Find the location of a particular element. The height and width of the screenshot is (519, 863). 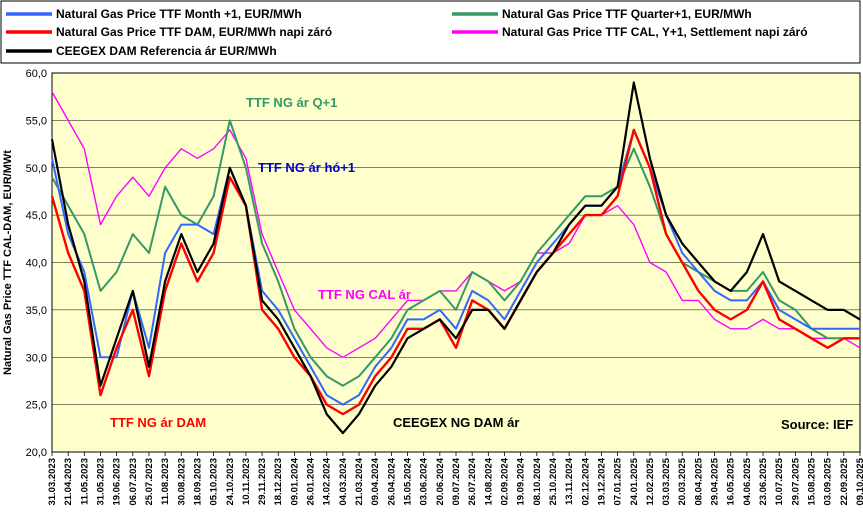

x-tick-label: 16.05.2025 is located at coordinates (731, 481).